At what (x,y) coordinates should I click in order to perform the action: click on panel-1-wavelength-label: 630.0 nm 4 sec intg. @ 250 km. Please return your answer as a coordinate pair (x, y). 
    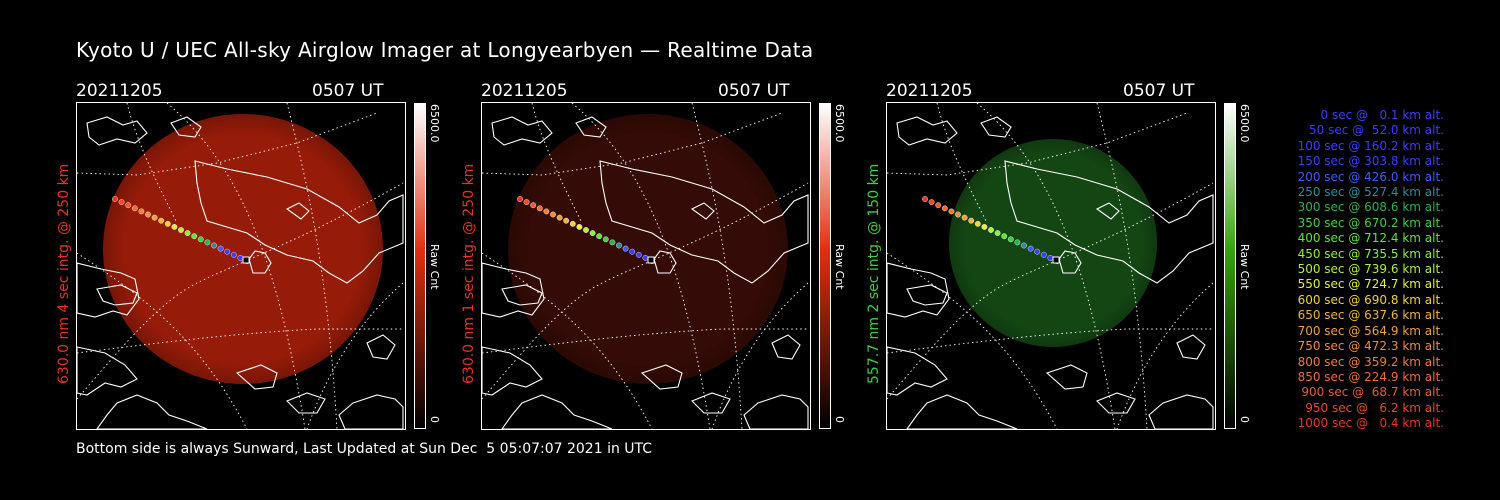
    Looking at the image, I should click on (64, 273).